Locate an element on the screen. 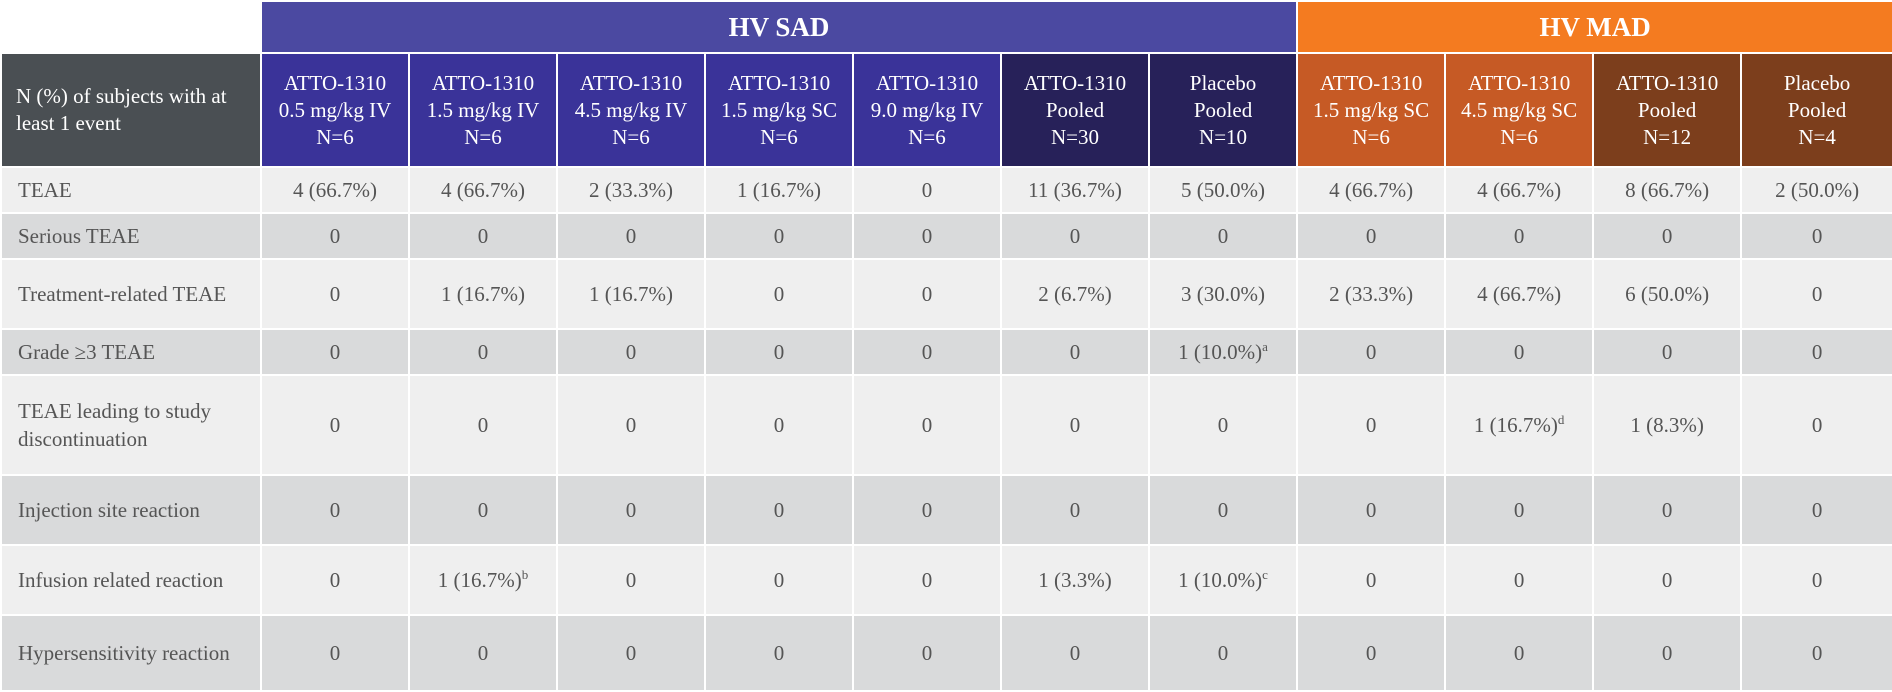 The height and width of the screenshot is (692, 1892). column-header-line: 4.5 mg/kg SC is located at coordinates (1519, 109).